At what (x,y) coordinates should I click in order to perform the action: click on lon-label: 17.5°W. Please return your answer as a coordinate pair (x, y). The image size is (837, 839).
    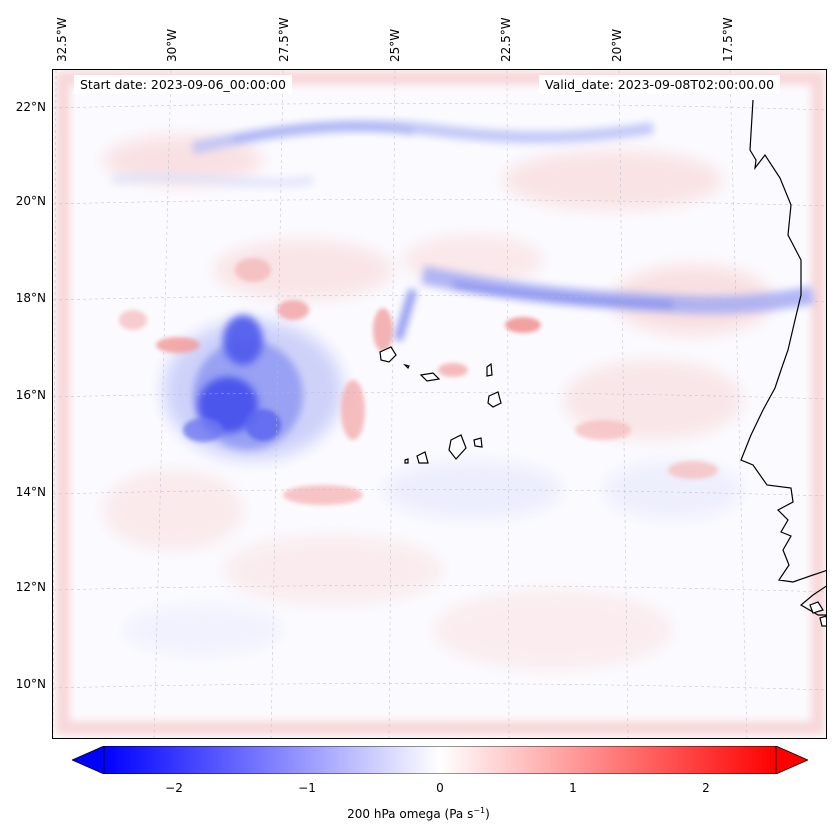
    Looking at the image, I should click on (728, 39).